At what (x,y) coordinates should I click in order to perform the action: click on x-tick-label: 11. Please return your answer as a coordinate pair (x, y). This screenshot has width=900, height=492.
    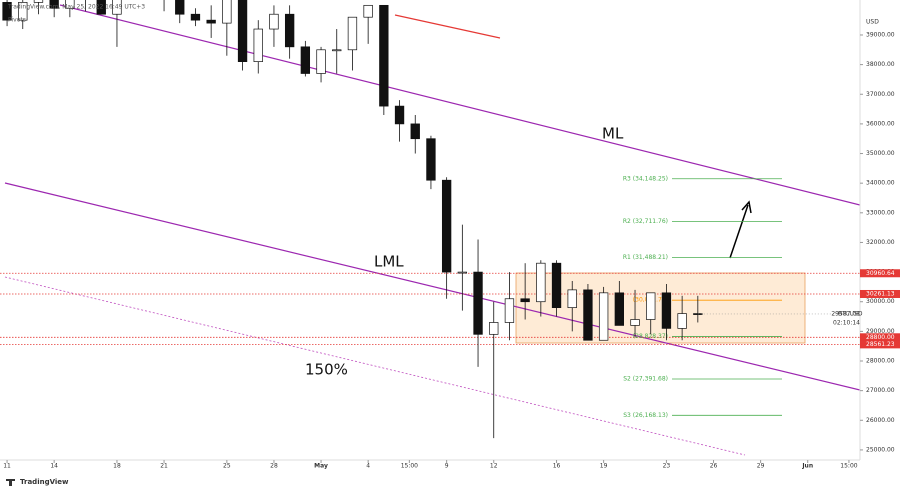
    Looking at the image, I should click on (7, 466).